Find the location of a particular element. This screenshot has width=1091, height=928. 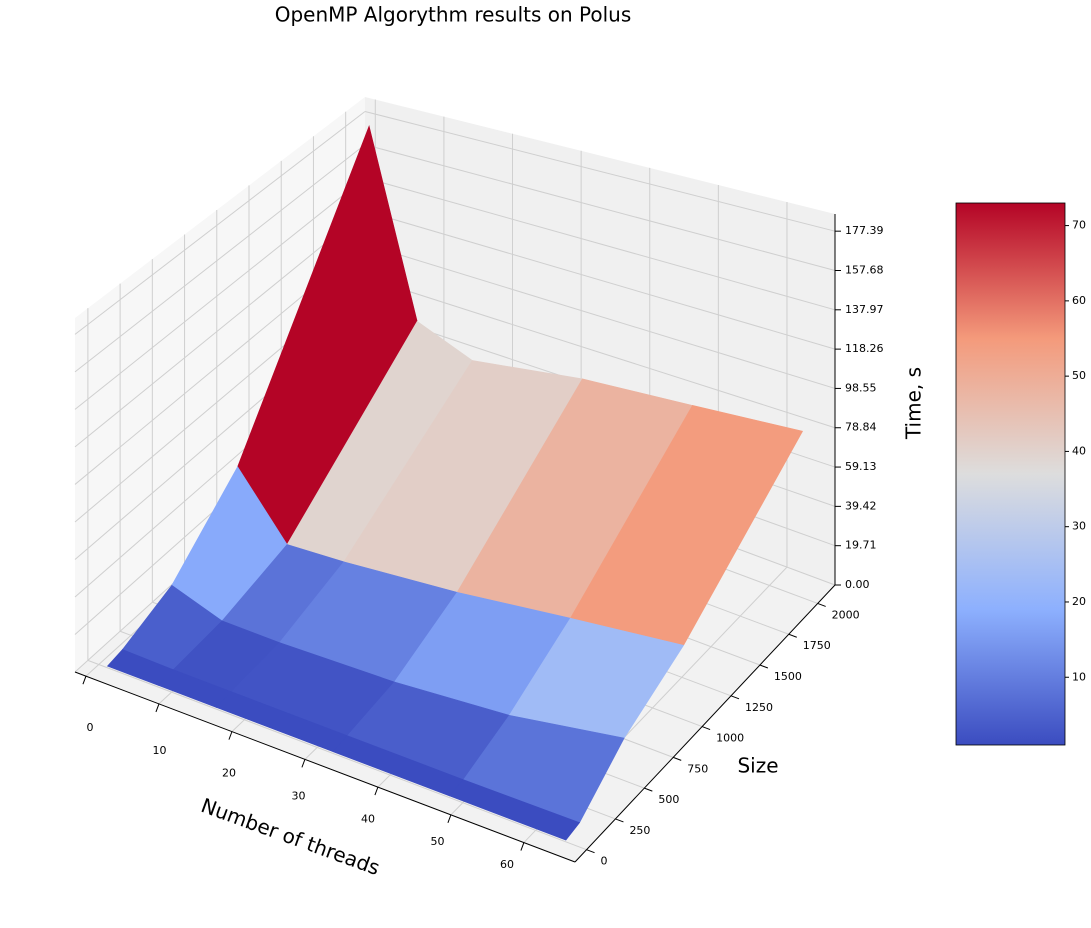

x-axis-label: Number of threads is located at coordinates (290, 836).